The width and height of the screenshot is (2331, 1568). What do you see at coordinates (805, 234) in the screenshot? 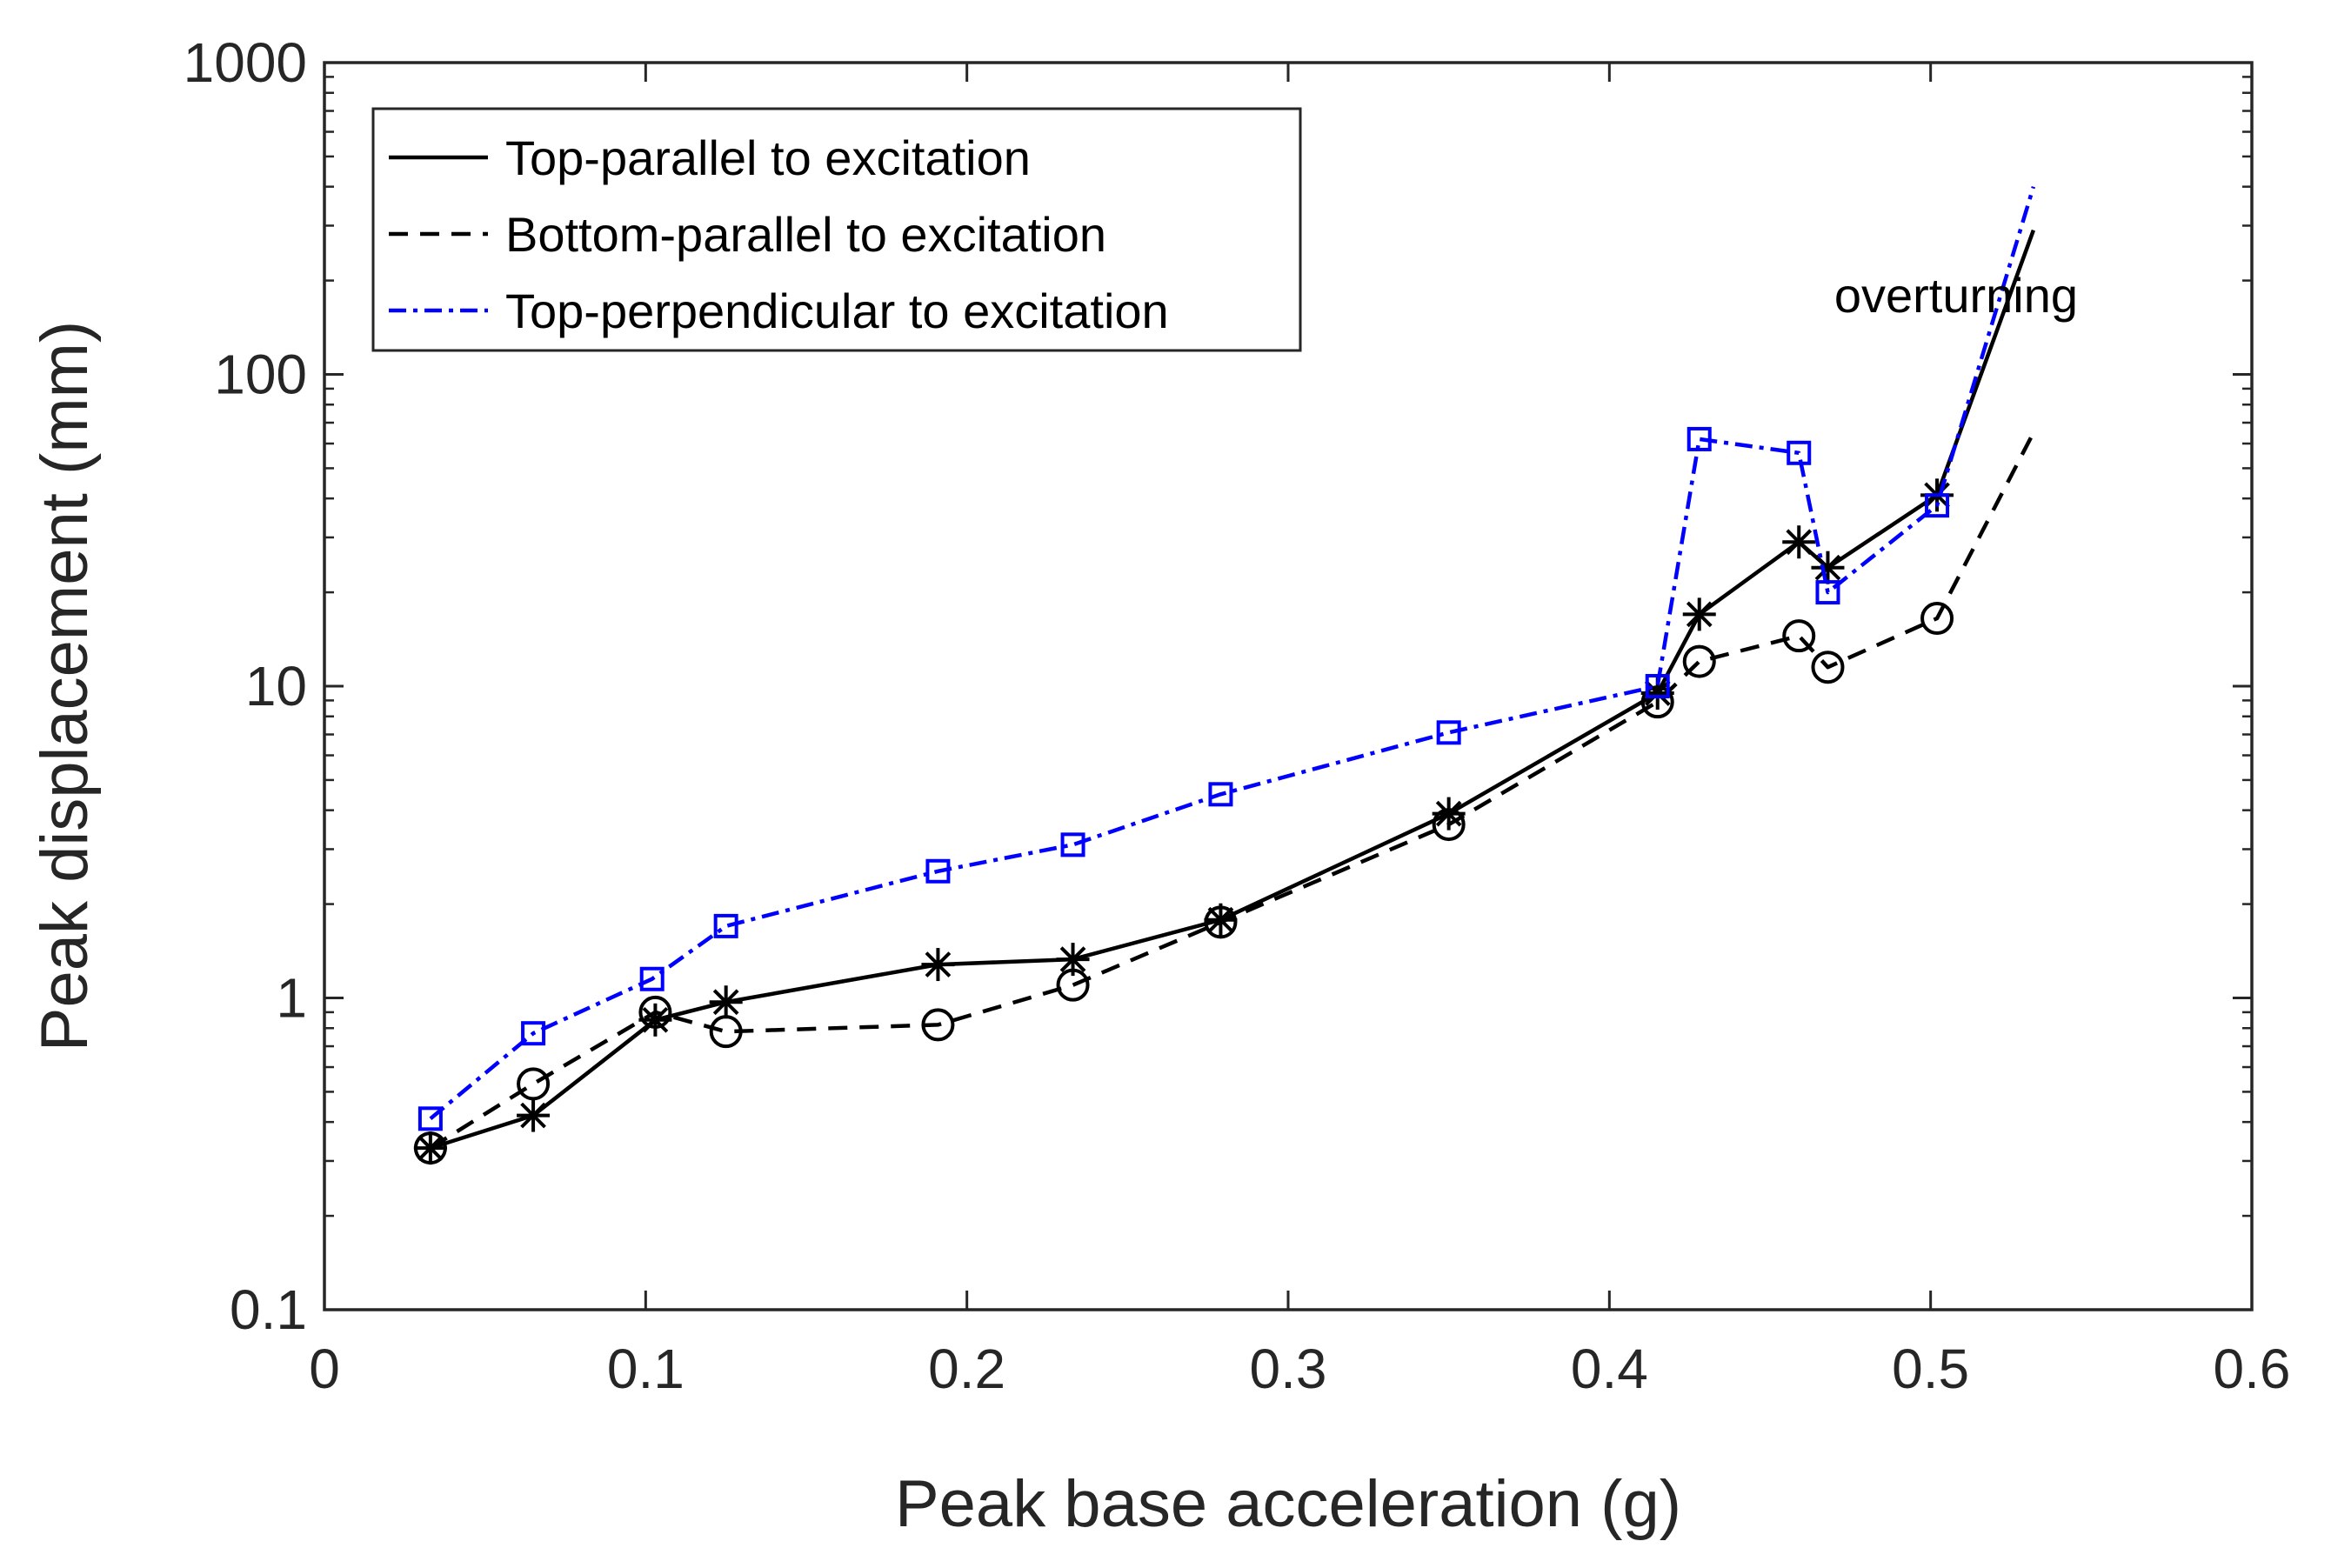
I see `legend-label-2: Bottom-parallel to excitation` at bounding box center [805, 234].